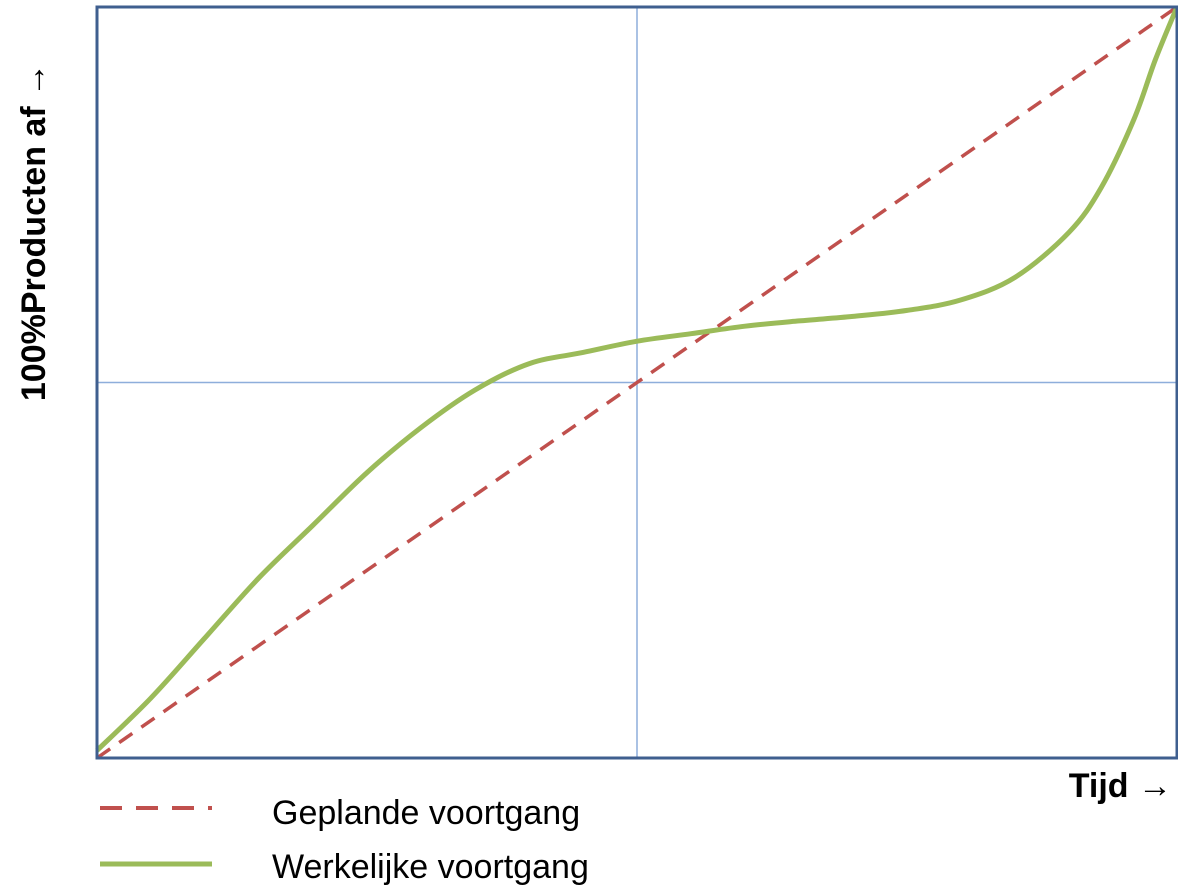  I want to click on x-axis-title: Tijd →, so click(1120, 786).